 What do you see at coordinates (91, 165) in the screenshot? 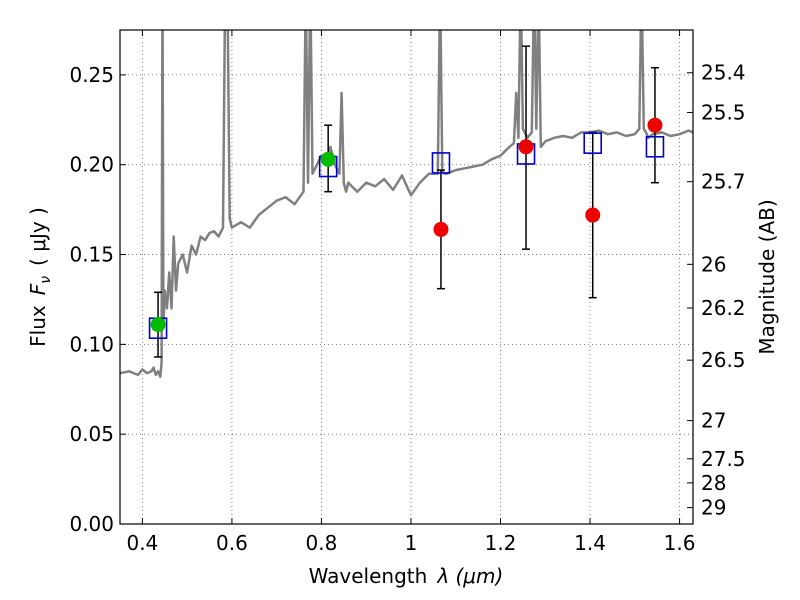
I see `y-tick-label: 0.20` at bounding box center [91, 165].